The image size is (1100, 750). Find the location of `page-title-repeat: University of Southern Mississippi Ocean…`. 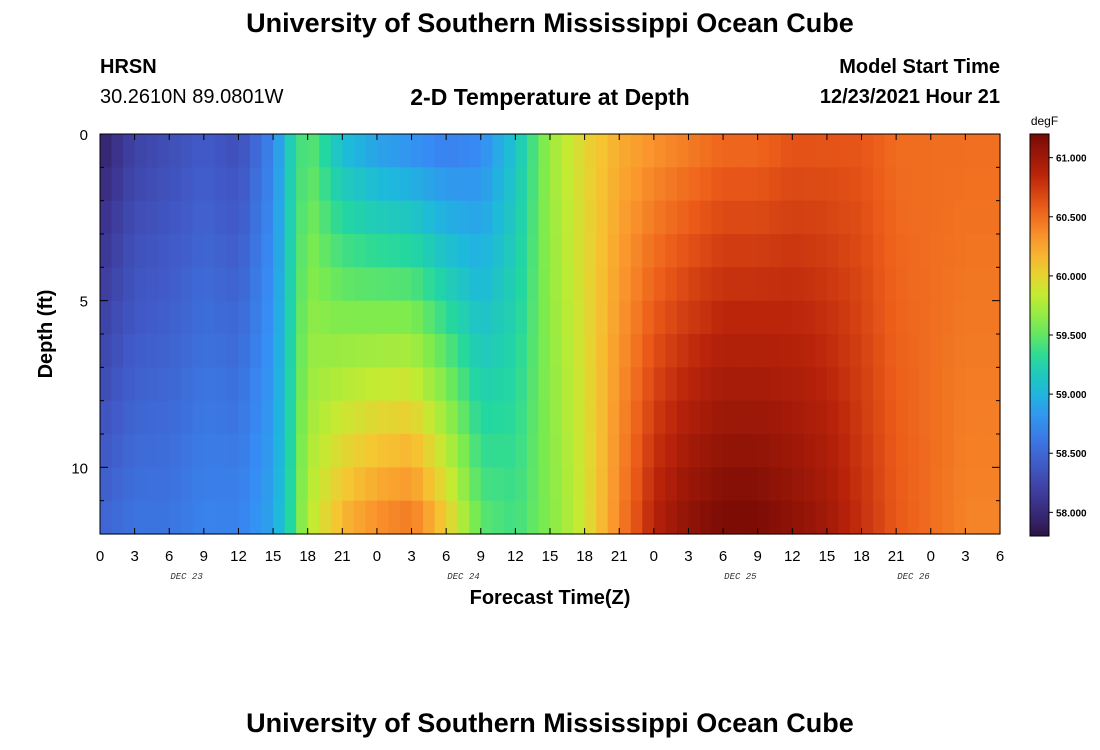

page-title-repeat: University of Southern Mississippi Ocean… is located at coordinates (550, 723).